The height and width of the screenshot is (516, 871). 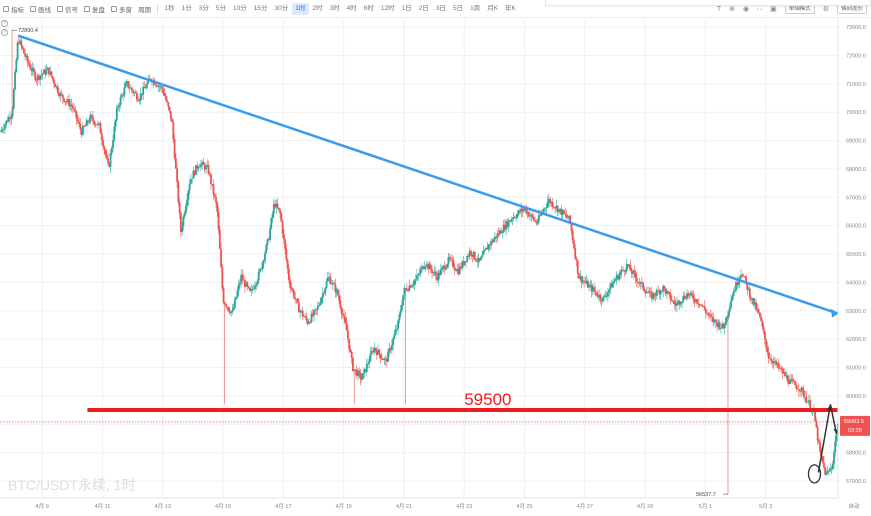 What do you see at coordinates (856, 85) in the screenshot?
I see `y-tick-label: 71000.0` at bounding box center [856, 85].